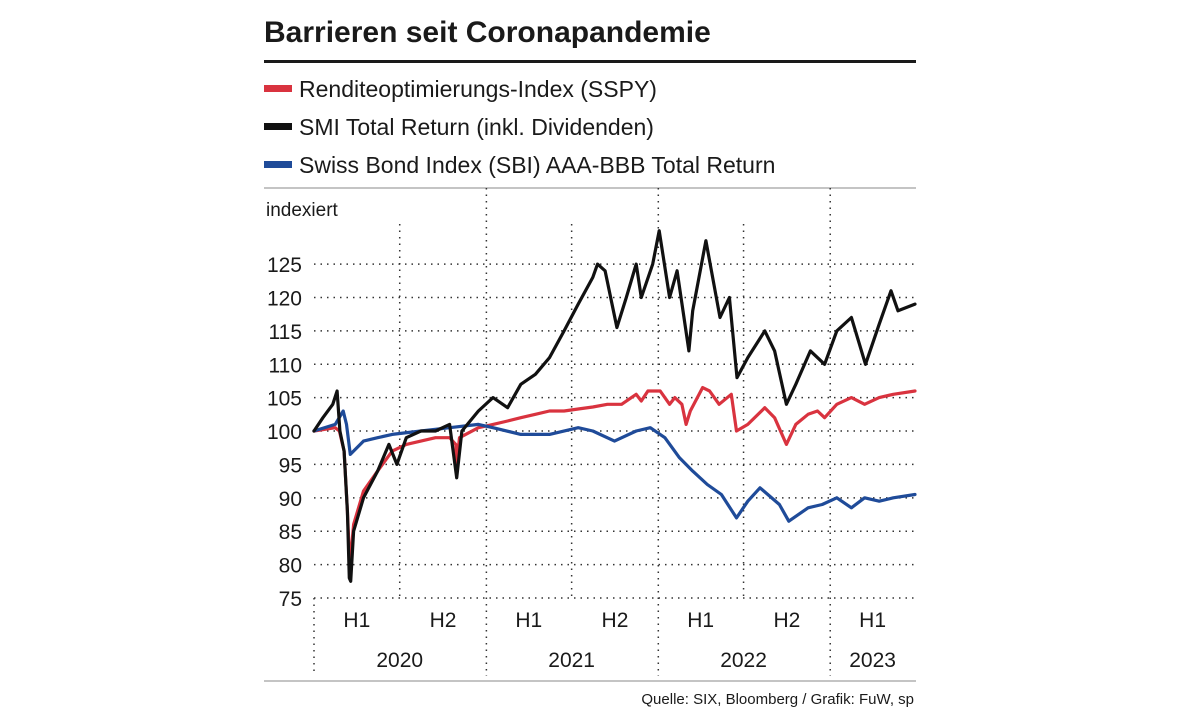 The height and width of the screenshot is (713, 1179). I want to click on y-tick-label: 80, so click(290, 566).